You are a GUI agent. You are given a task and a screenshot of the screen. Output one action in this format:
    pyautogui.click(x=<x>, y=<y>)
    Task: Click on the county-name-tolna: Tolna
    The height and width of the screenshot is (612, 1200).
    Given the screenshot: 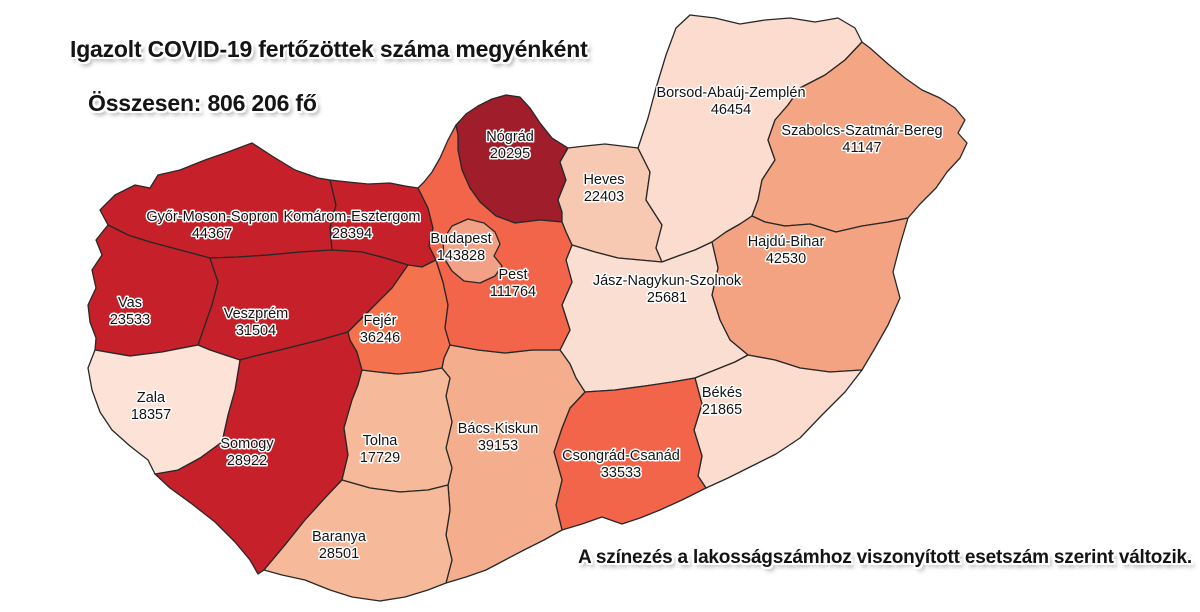 What is the action you would take?
    pyautogui.click(x=381, y=441)
    